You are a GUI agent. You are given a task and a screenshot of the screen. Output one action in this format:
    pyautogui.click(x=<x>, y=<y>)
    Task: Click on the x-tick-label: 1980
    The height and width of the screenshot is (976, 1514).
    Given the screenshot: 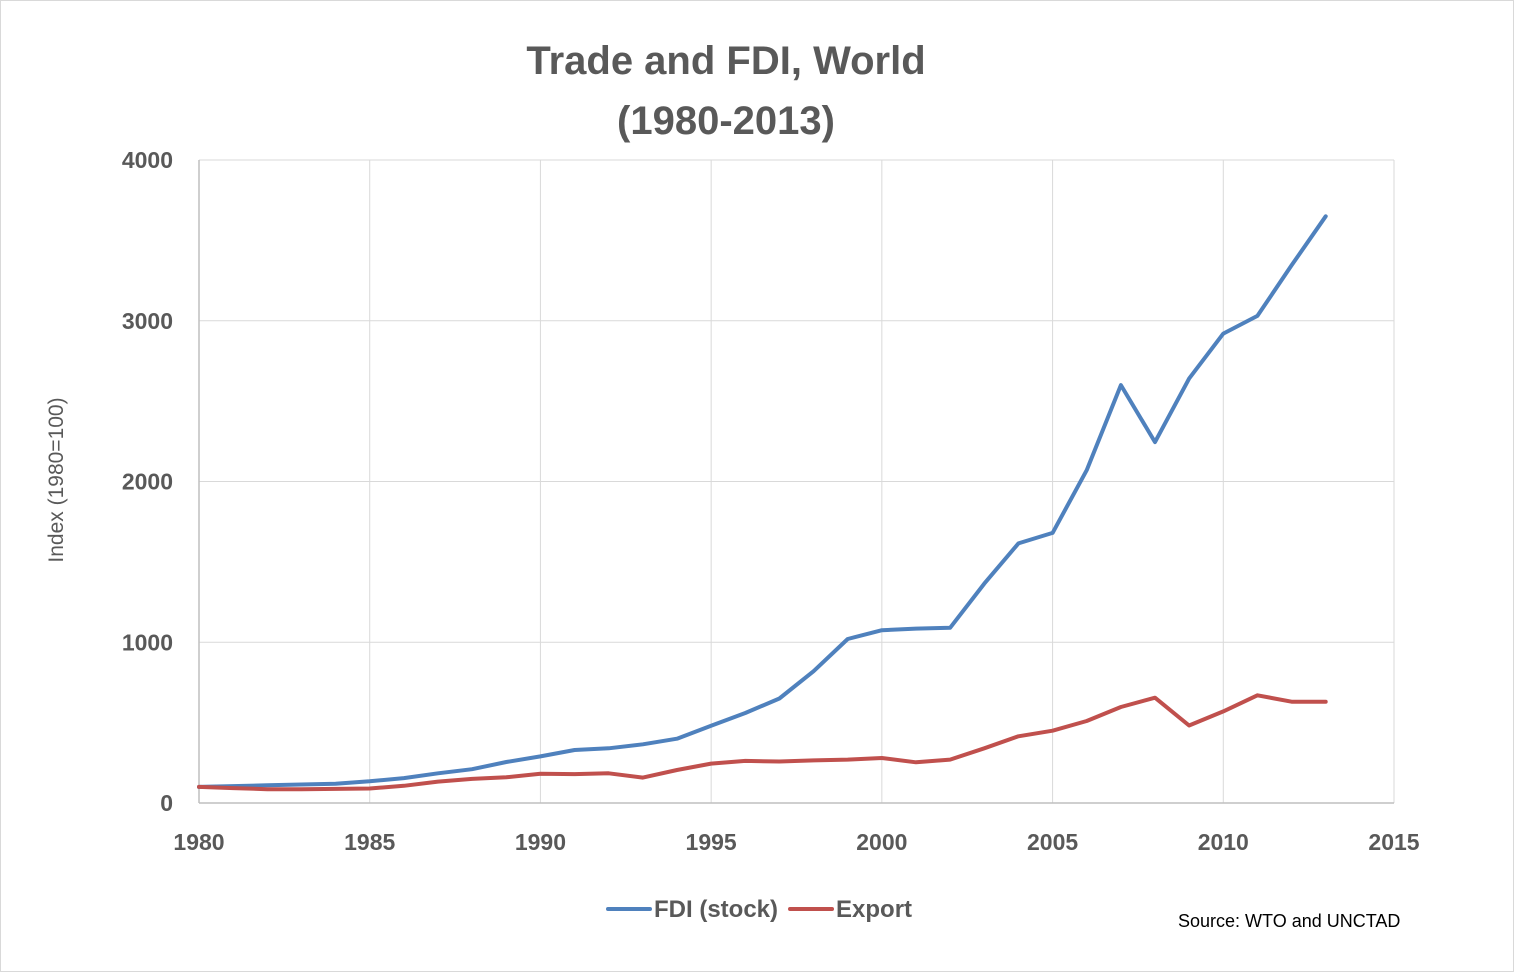 What is the action you would take?
    pyautogui.click(x=198, y=842)
    